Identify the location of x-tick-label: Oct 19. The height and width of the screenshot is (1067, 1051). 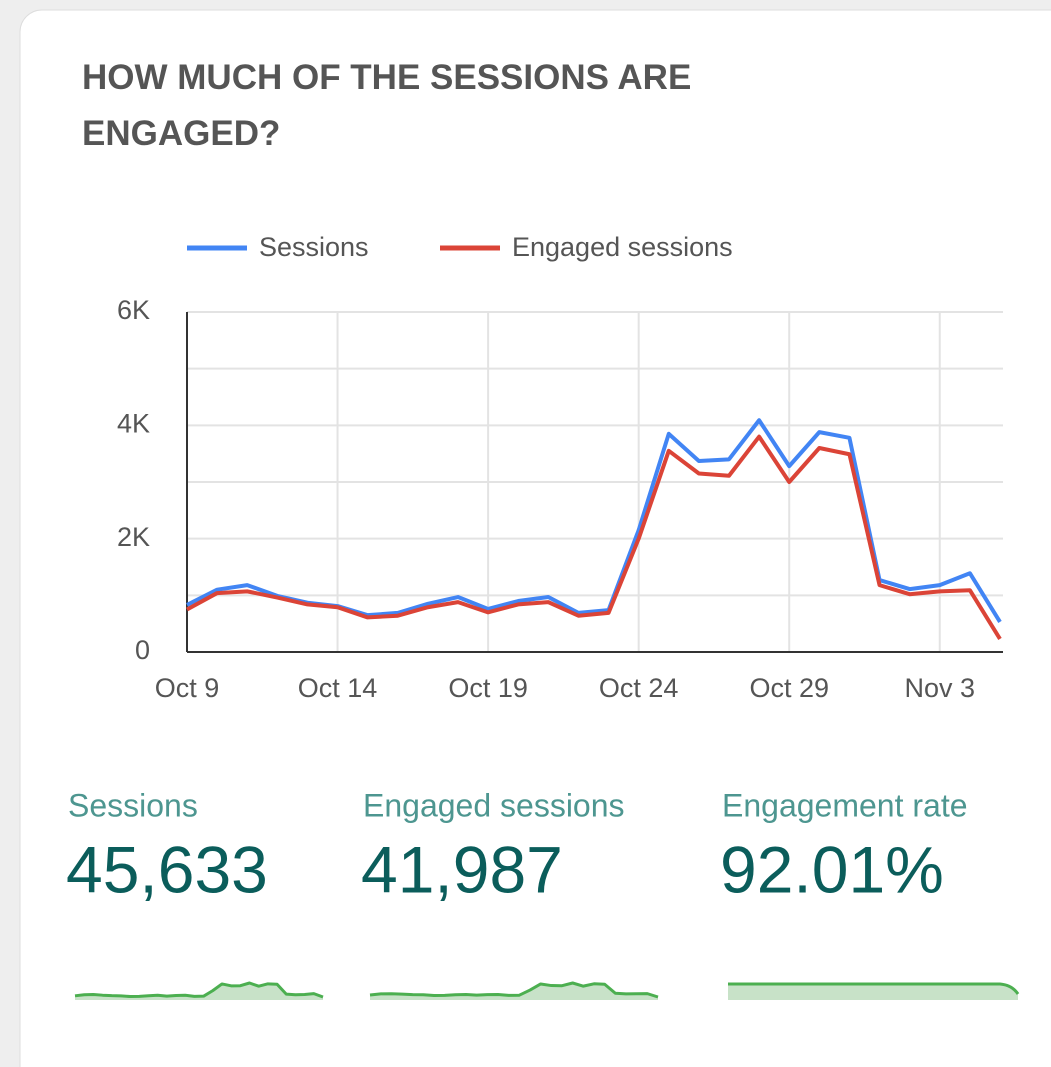
(488, 688).